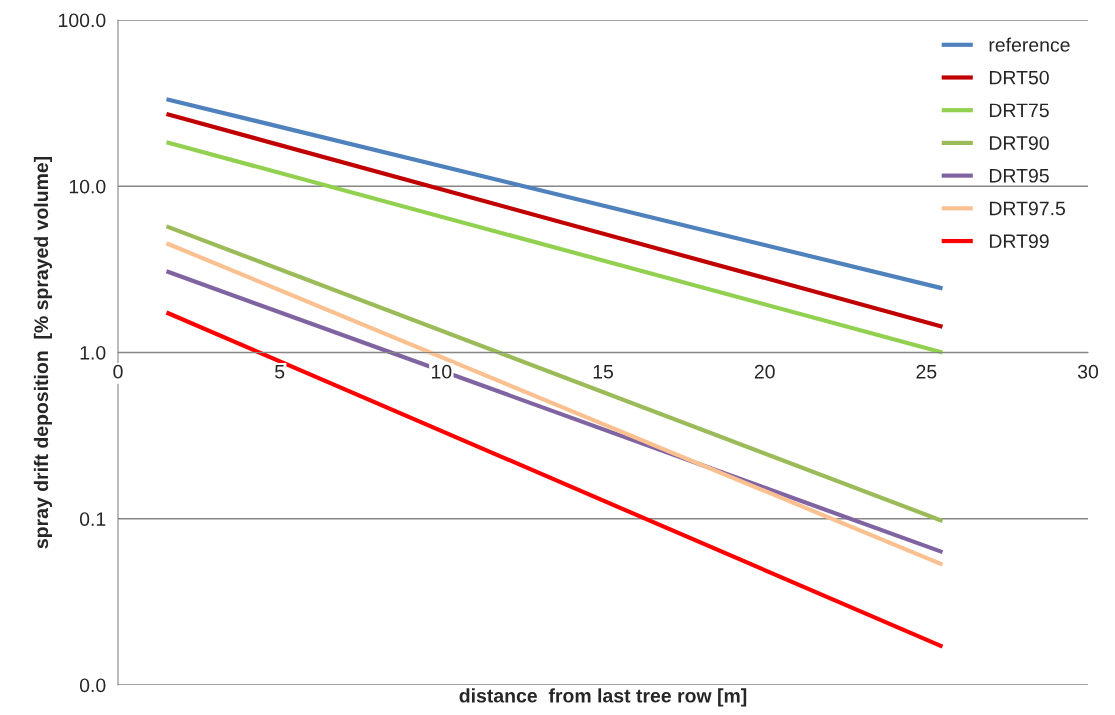 The width and height of the screenshot is (1115, 715). I want to click on legend-label: DRT99, so click(1019, 241).